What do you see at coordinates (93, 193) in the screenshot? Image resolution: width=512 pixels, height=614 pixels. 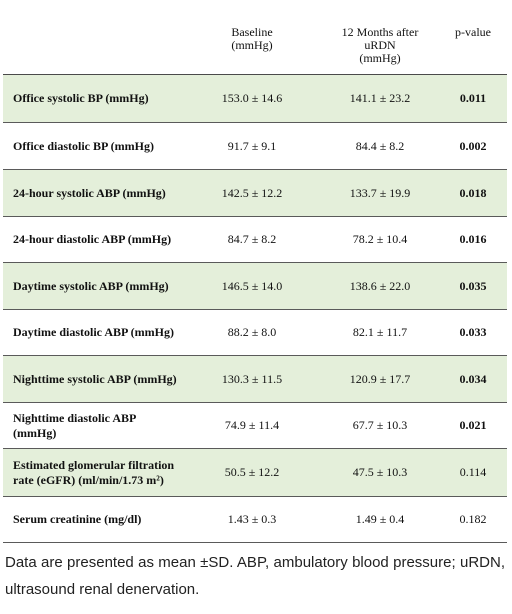 I see `row-label: 24-hour systolic ABP (mmHg)` at bounding box center [93, 193].